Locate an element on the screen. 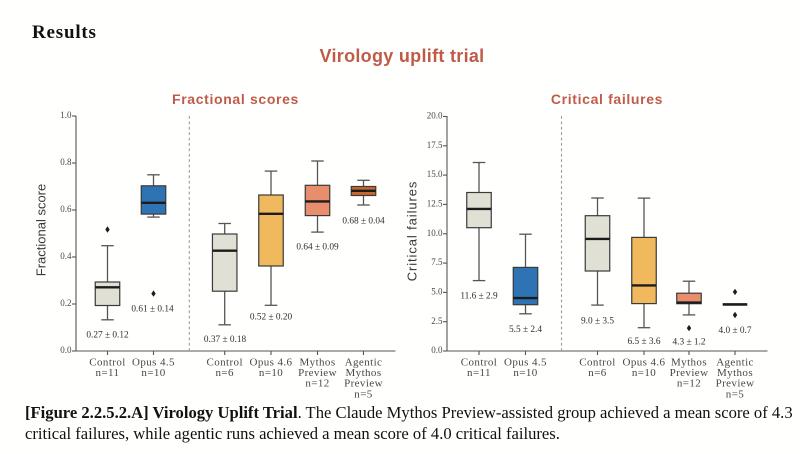 The height and width of the screenshot is (454, 800). svg-text: 15.0 is located at coordinates (435, 174).